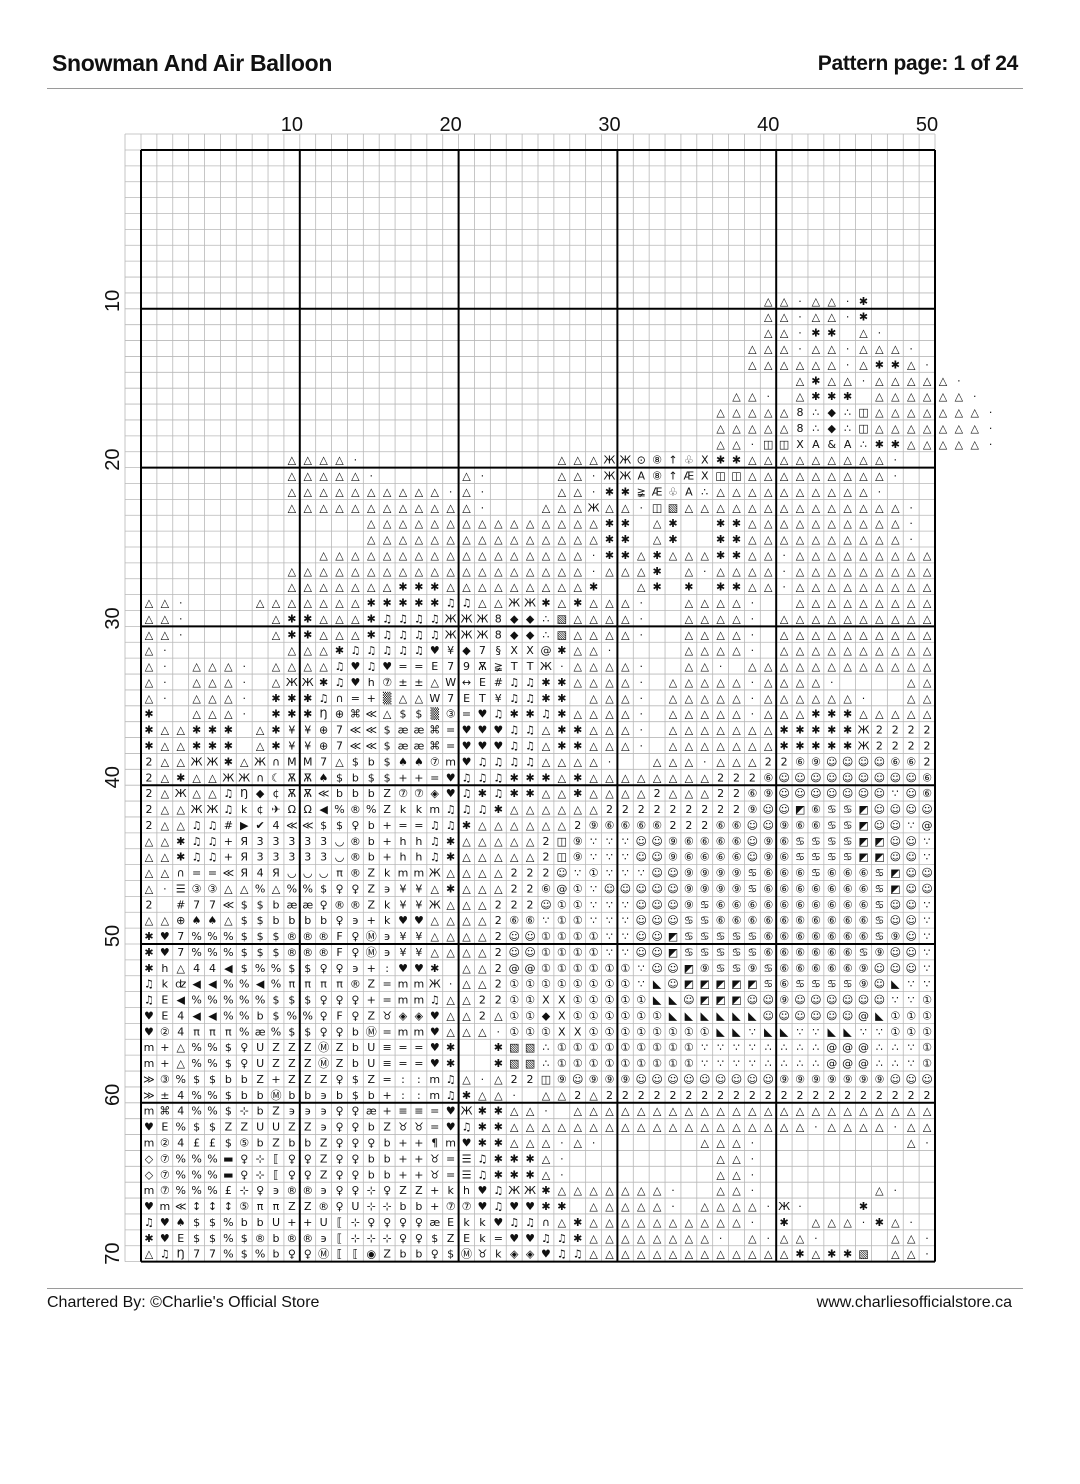 This screenshot has width=1080, height=1484. What do you see at coordinates (371, 1206) in the screenshot?
I see `stitch-symbol: ⊹` at bounding box center [371, 1206].